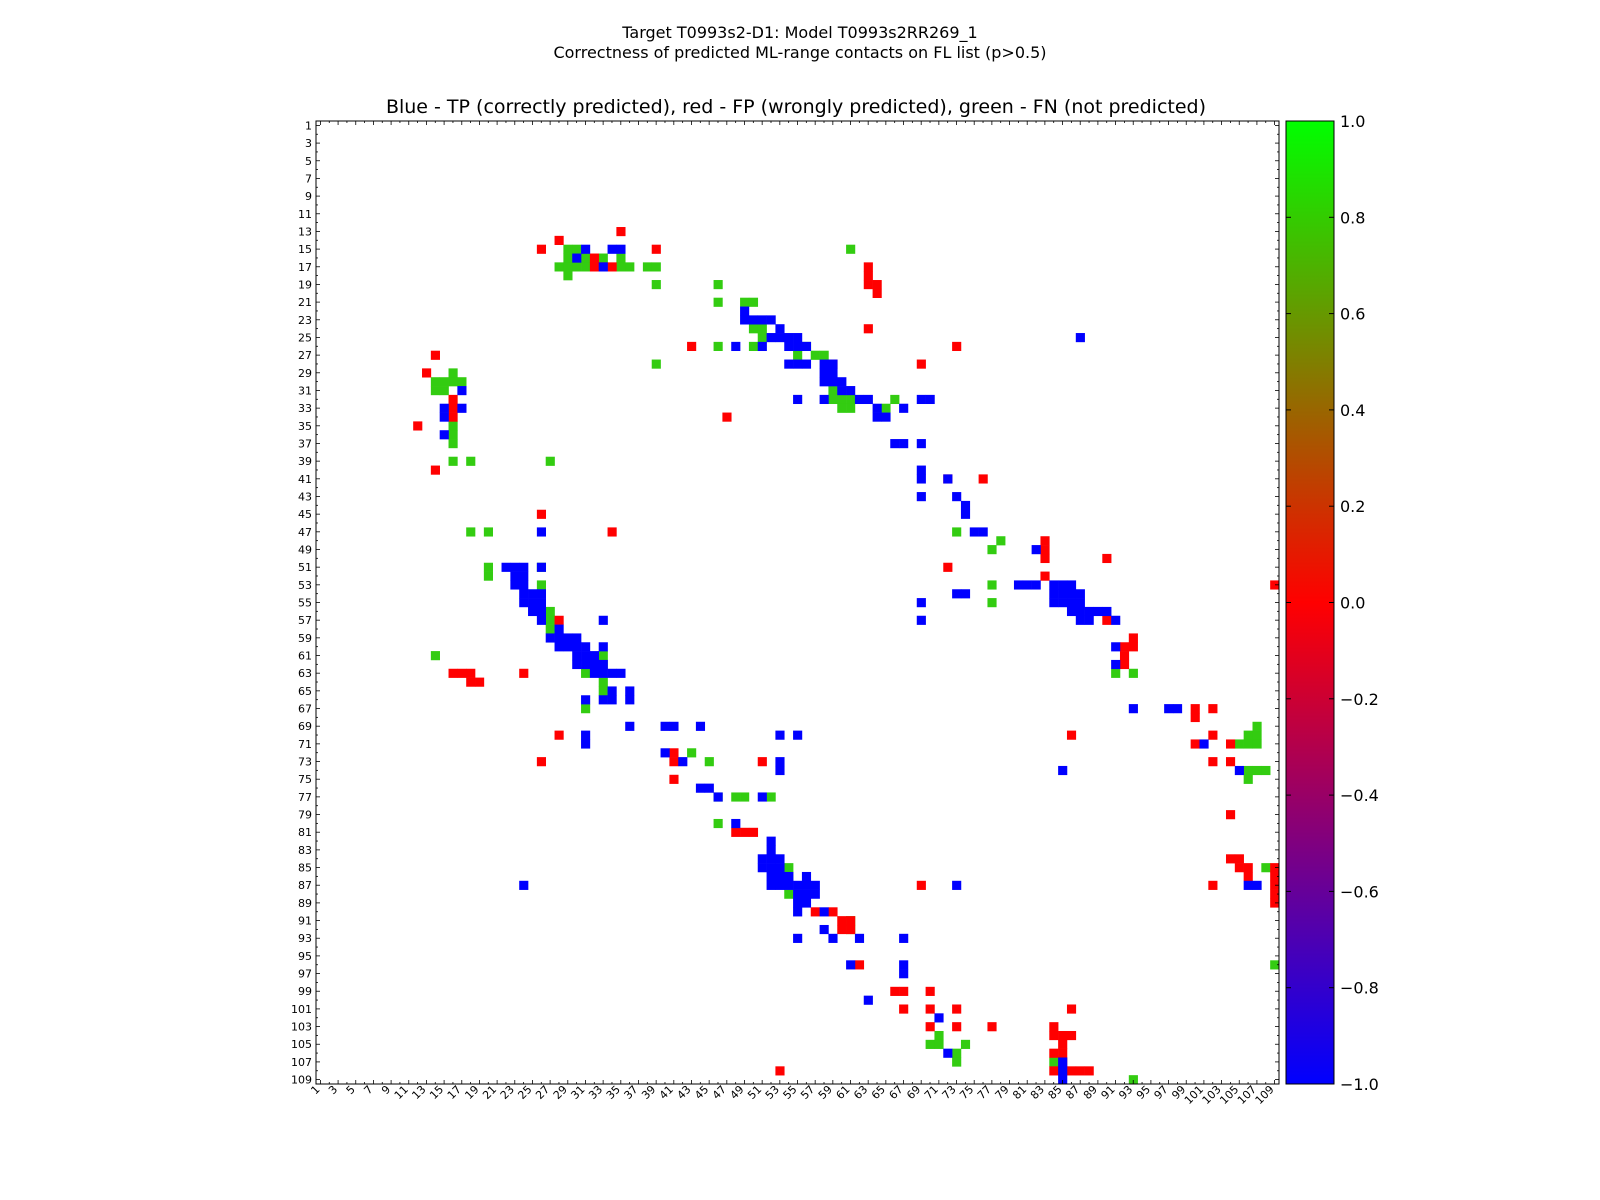 The image size is (1600, 1200). I want to click on y-tick-label: 65, so click(305, 691).